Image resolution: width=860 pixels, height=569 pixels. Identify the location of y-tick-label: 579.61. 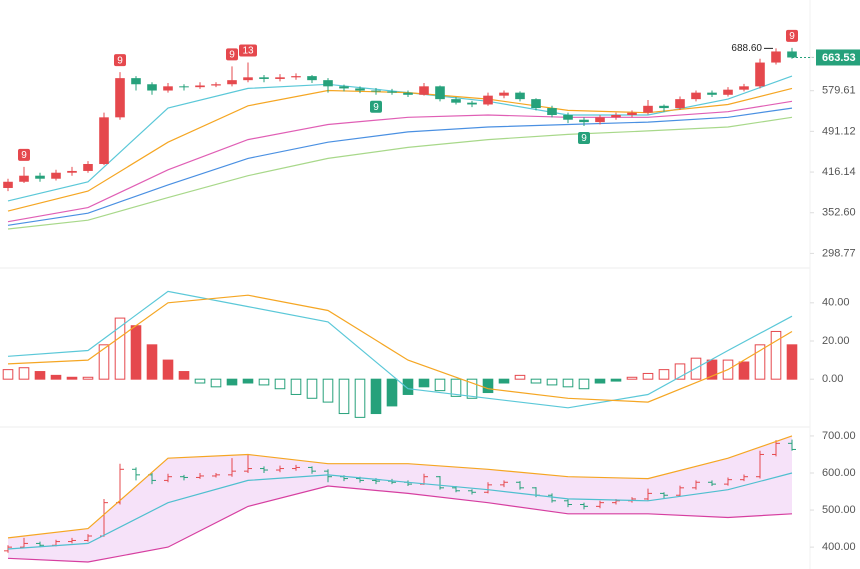
(839, 91).